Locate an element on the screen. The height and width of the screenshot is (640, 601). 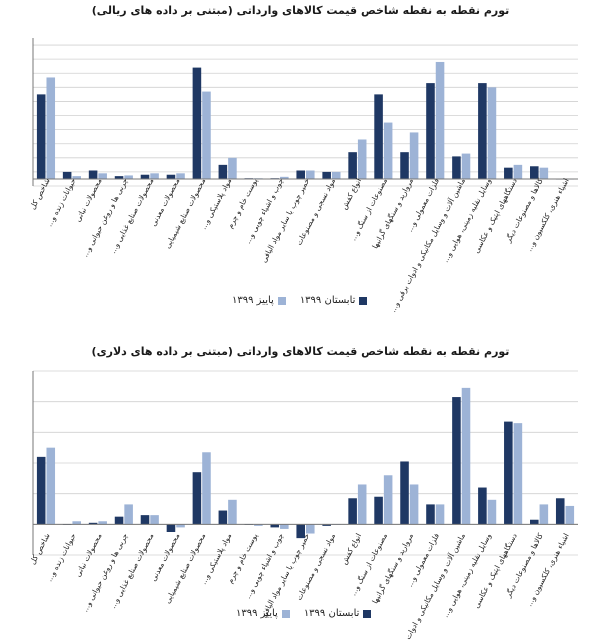
x-tick-label: انواع کفش is located at coordinates (351, 194).